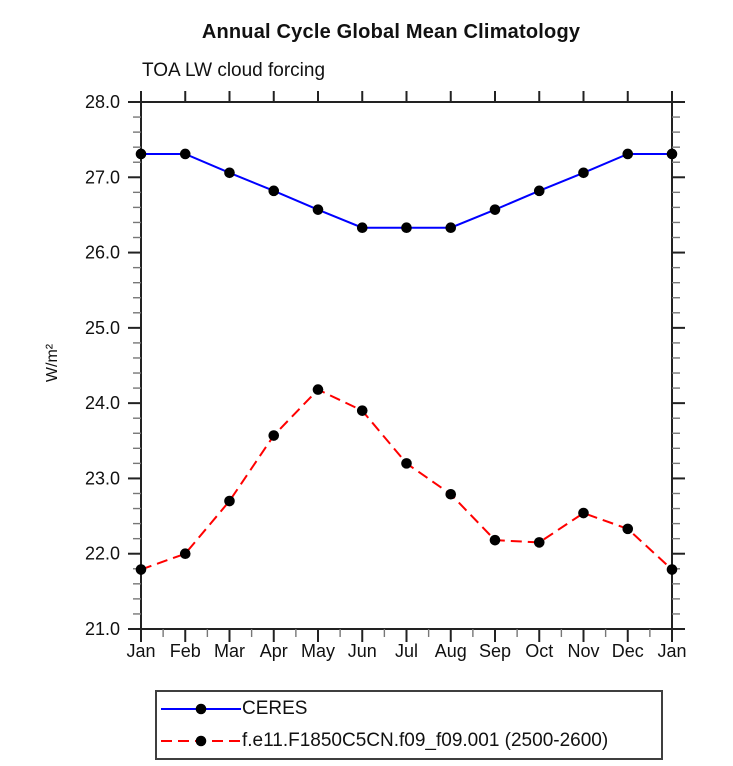 Image resolution: width=733 pixels, height=766 pixels. What do you see at coordinates (495, 651) in the screenshot?
I see `svg-text: Sep` at bounding box center [495, 651].